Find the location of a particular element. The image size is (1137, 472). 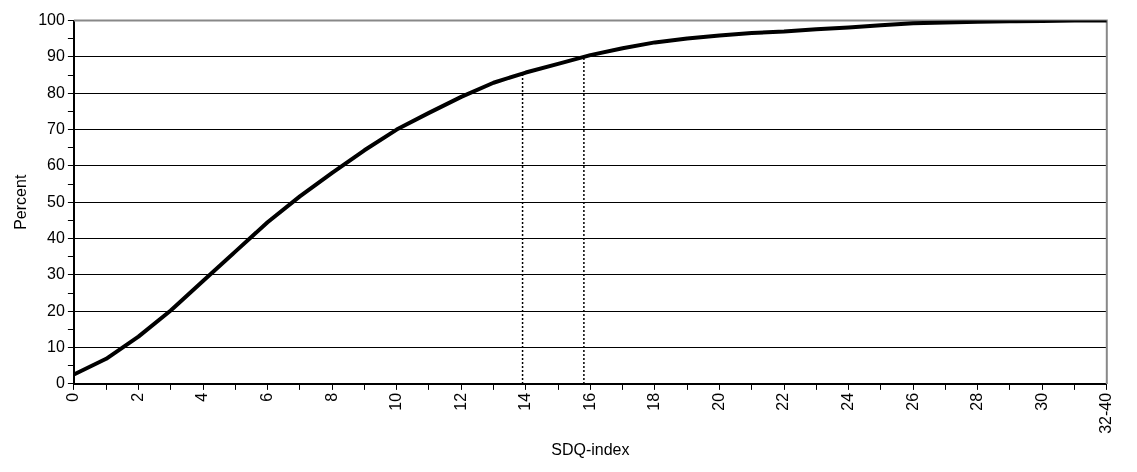

x-tick-label: 0 is located at coordinates (73, 397).